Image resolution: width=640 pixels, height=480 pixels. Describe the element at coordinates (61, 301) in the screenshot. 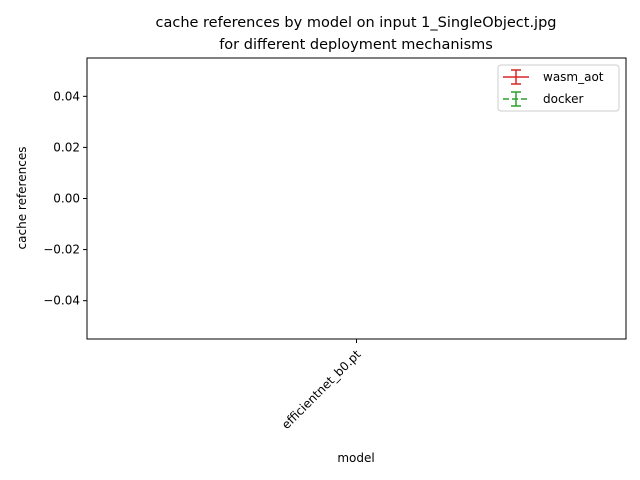

I see `y-tick-label: −0.04` at that location.